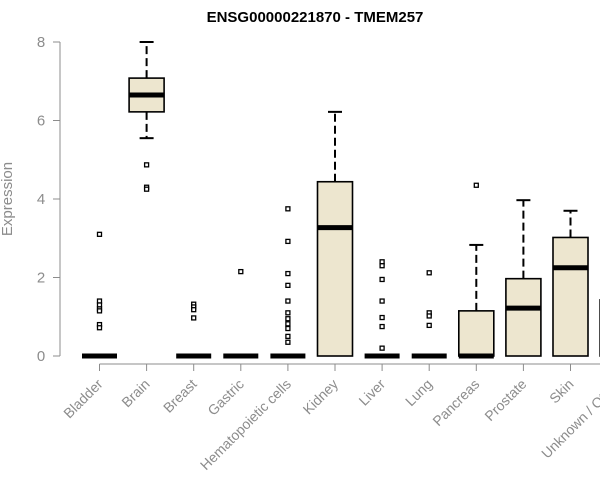  What do you see at coordinates (315, 17) in the screenshot?
I see `chart-title: ENSG00000221870 - TMEM257` at bounding box center [315, 17].